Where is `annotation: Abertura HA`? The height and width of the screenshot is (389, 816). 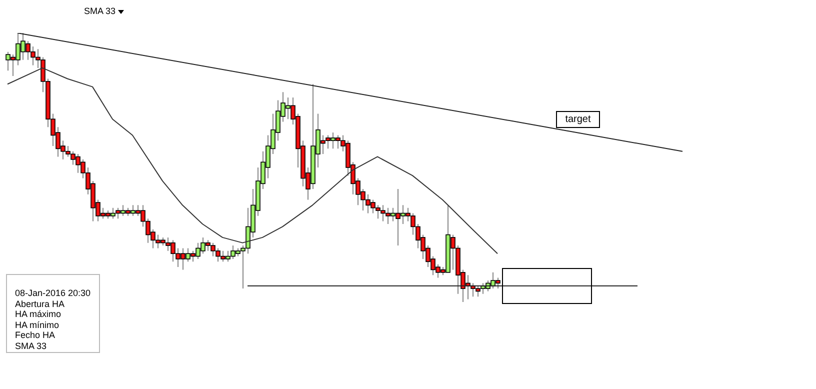 annotation: Abertura HA is located at coordinates (40, 304).